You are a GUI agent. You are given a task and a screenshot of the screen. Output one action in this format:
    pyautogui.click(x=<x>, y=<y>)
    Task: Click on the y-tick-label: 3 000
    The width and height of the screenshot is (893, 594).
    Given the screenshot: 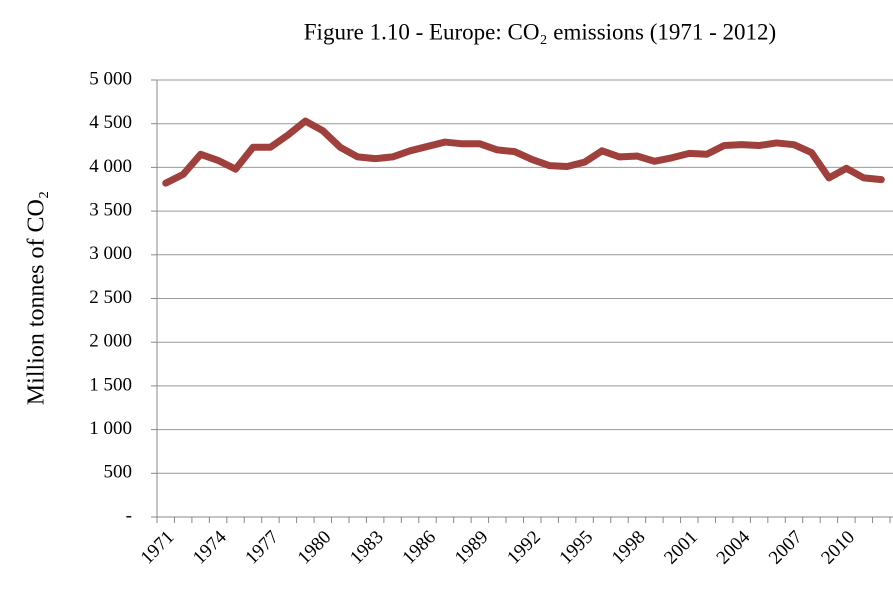 What is the action you would take?
    pyautogui.click(x=110, y=253)
    